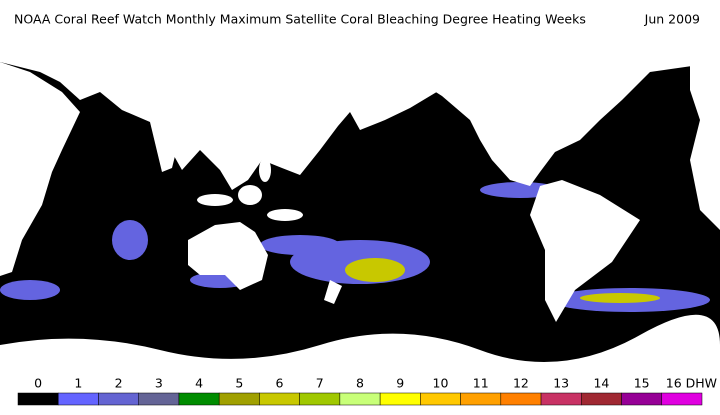  Describe the element at coordinates (38, 383) in the screenshot. I see `colorbar-label: 0` at that location.